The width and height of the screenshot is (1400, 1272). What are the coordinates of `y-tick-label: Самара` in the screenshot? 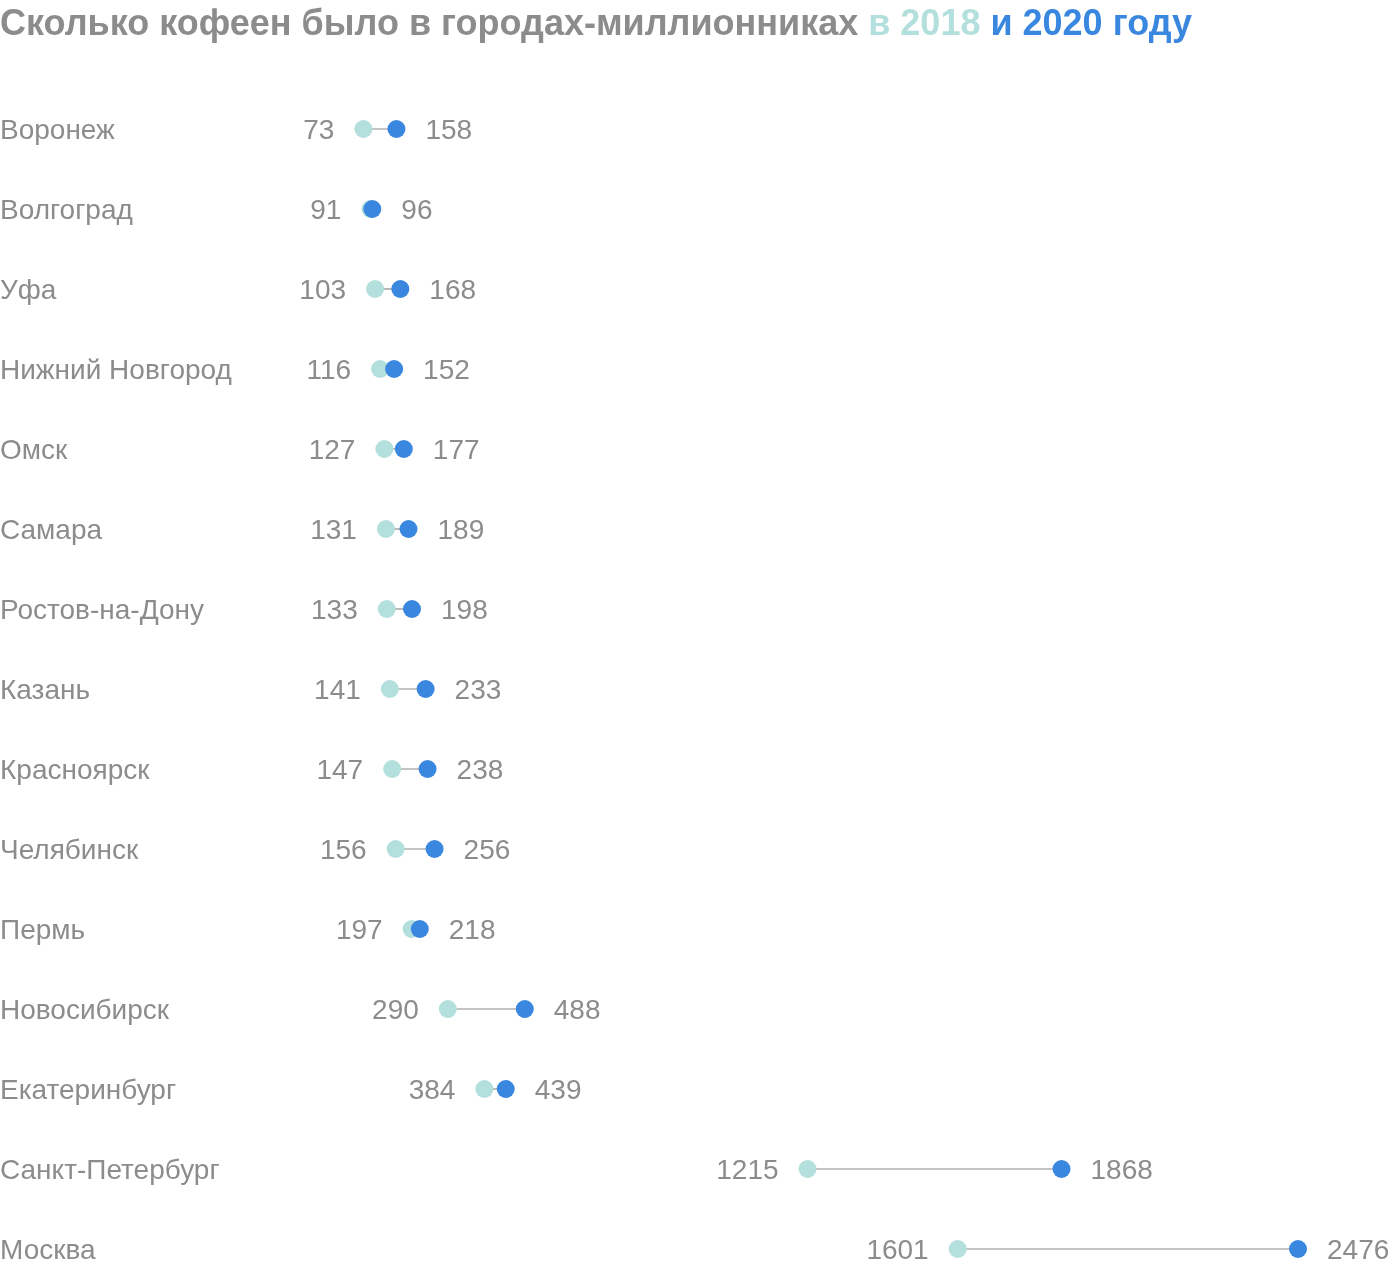 It's located at (51, 529).